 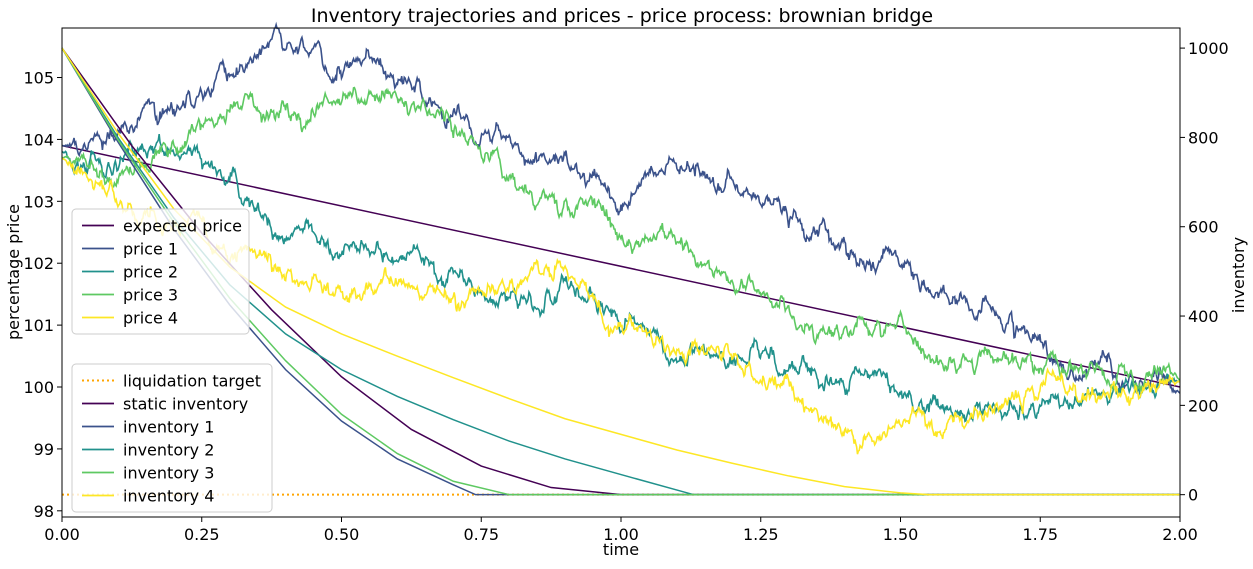 What do you see at coordinates (1203, 405) in the screenshot?
I see `right-y-tick-label: 200` at bounding box center [1203, 405].